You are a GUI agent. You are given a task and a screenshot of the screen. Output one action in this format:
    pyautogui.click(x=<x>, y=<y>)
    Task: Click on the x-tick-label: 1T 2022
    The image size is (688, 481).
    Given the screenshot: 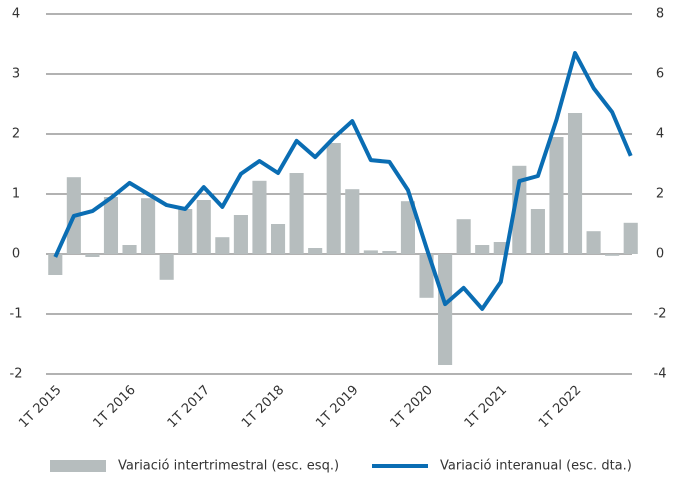 What is the action you would take?
    pyautogui.click(x=560, y=407)
    